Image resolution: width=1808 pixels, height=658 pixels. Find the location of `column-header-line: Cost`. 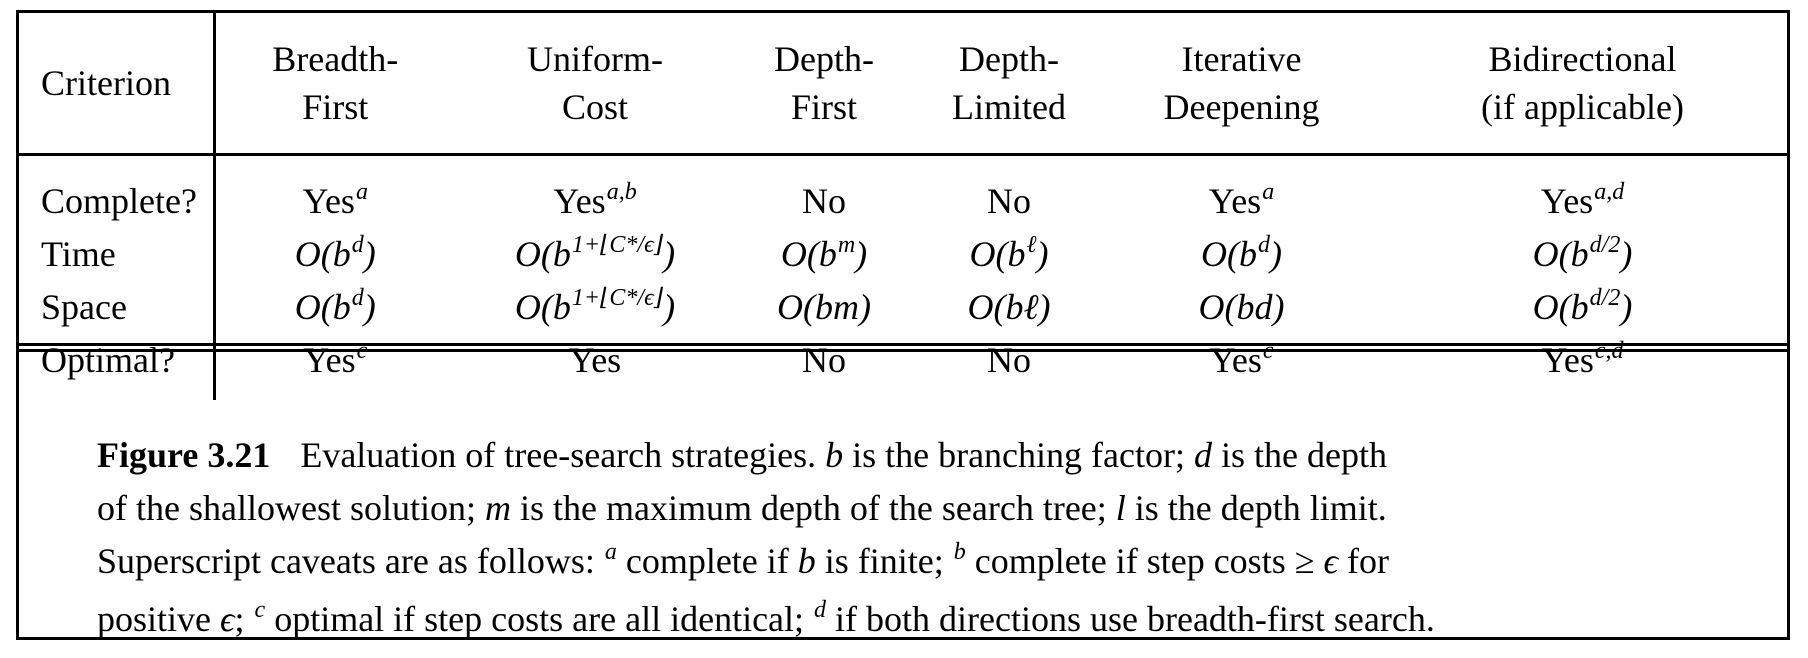

column-header-line: Cost is located at coordinates (595, 107).